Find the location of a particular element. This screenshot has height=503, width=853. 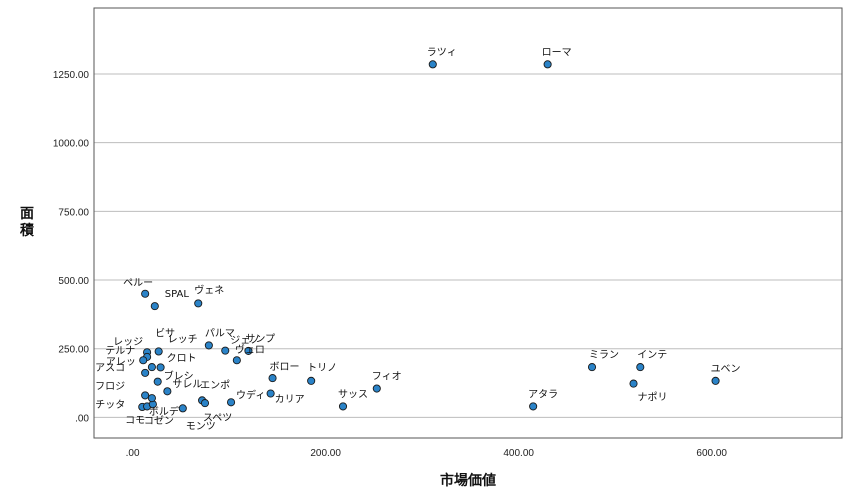

point-label: アタラ is located at coordinates (543, 394).